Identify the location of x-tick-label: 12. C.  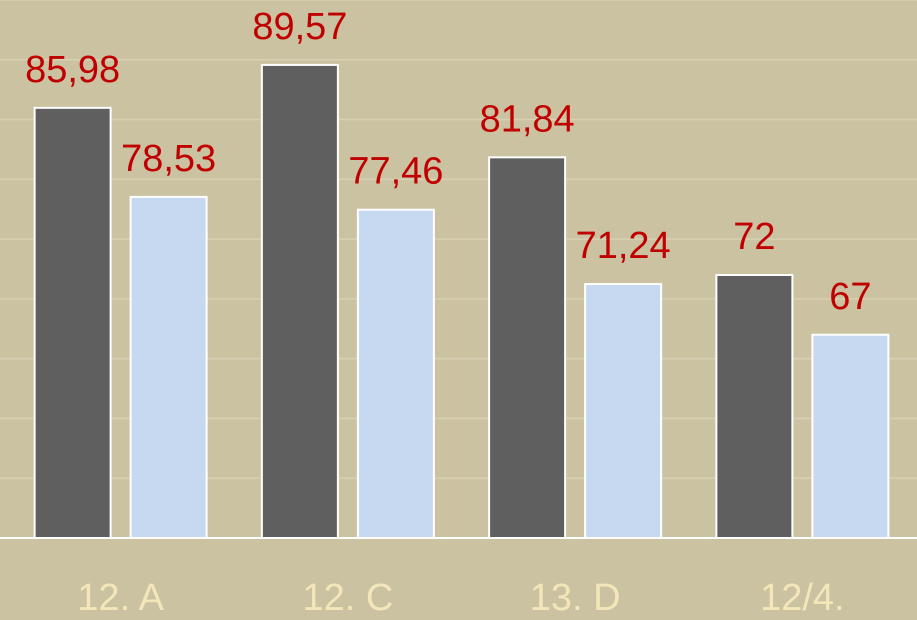
(347, 598).